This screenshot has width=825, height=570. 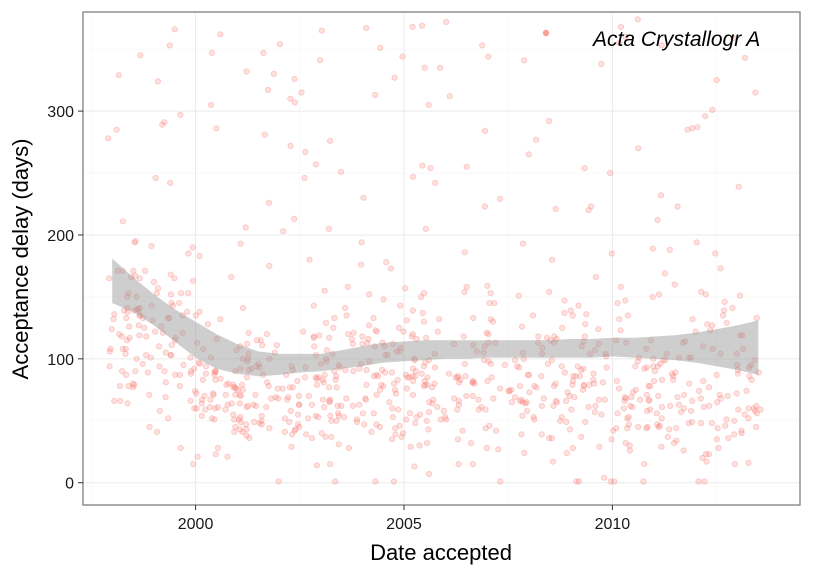 I want to click on x-tick-label: 2000, so click(x=196, y=524).